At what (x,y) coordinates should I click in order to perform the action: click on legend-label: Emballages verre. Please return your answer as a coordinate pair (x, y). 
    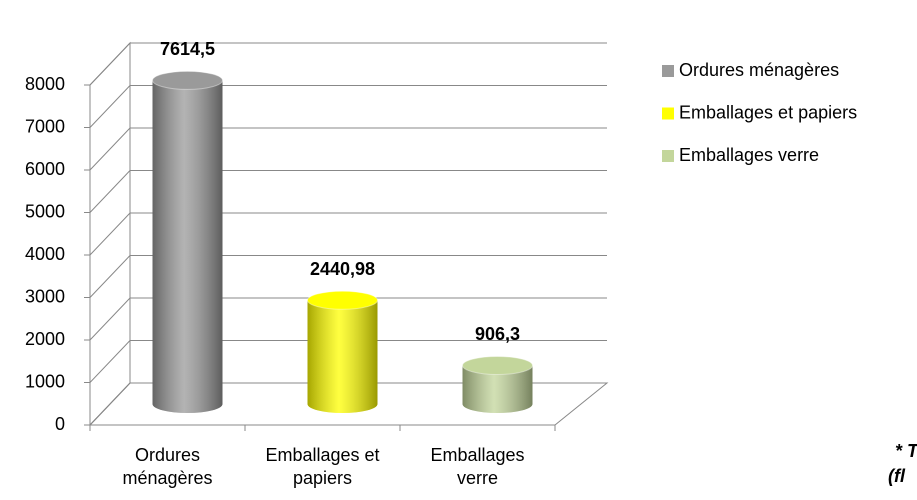
    Looking at the image, I should click on (749, 155).